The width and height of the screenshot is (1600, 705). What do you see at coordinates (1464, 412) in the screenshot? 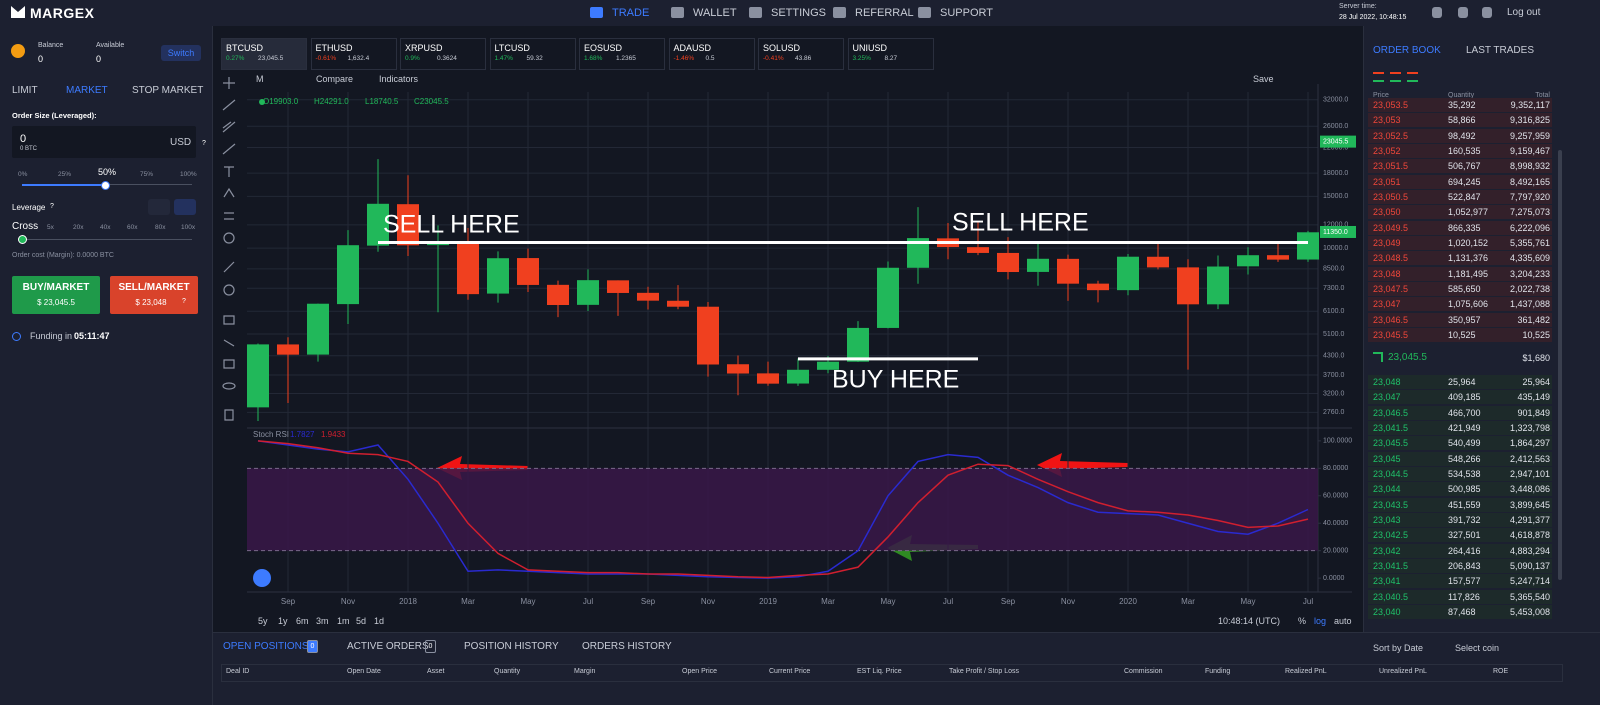
I see `book-qty: 466,700` at bounding box center [1464, 412].